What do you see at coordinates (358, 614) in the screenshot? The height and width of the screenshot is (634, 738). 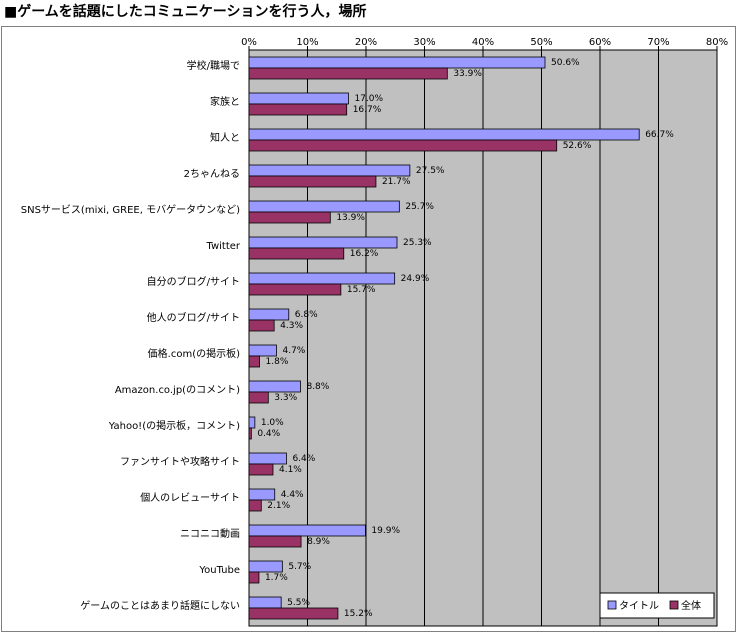 I see `value-label: 15.2%` at bounding box center [358, 614].